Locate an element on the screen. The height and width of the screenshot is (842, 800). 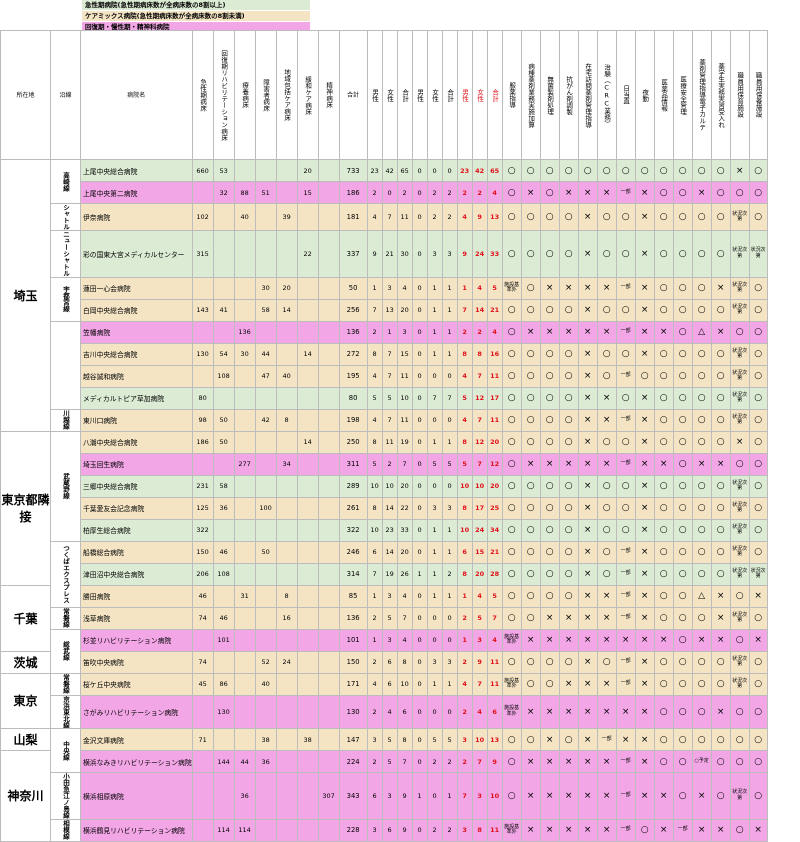
header-bed-6: 精神病床 is located at coordinates (328, 95).